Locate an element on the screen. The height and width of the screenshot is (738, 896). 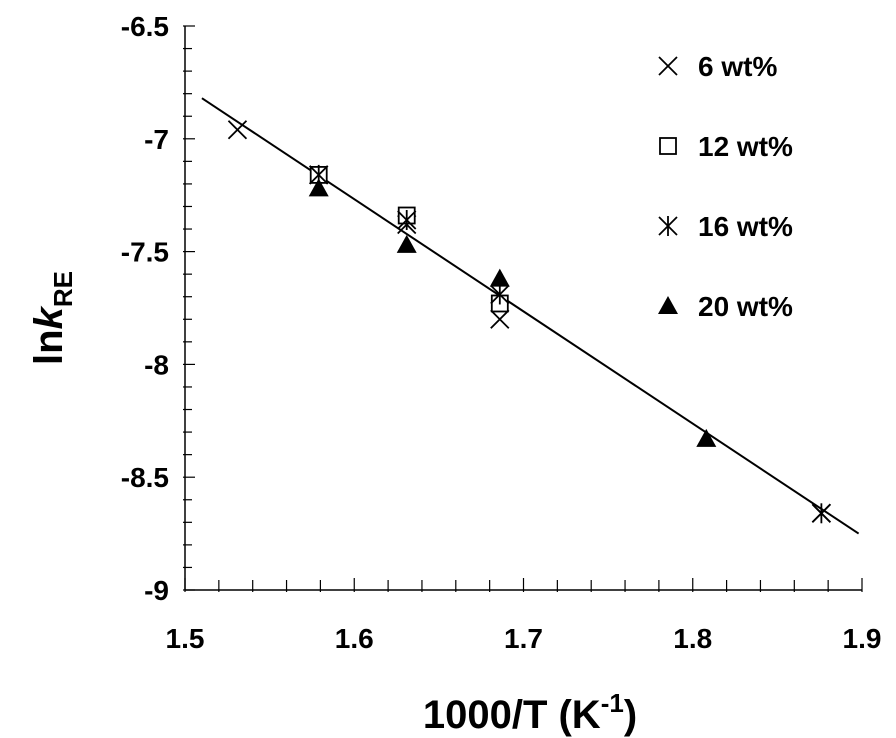
legend-marker-12-wt is located at coordinates (668, 146).